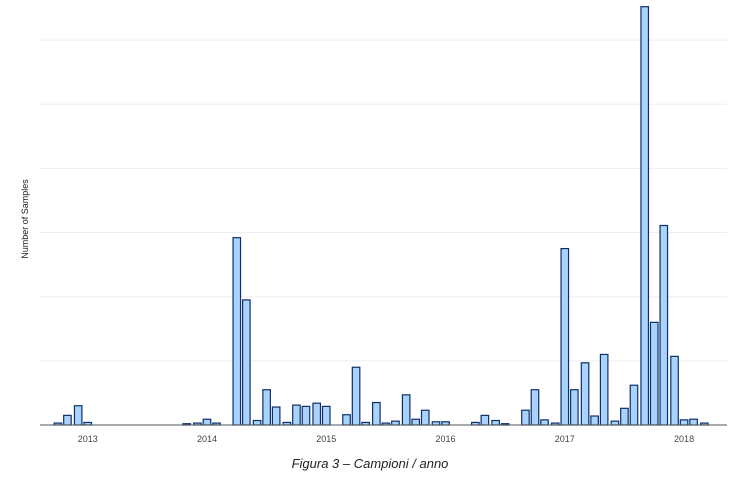  I want to click on y-axis-title: Number of Samples, so click(25, 219).